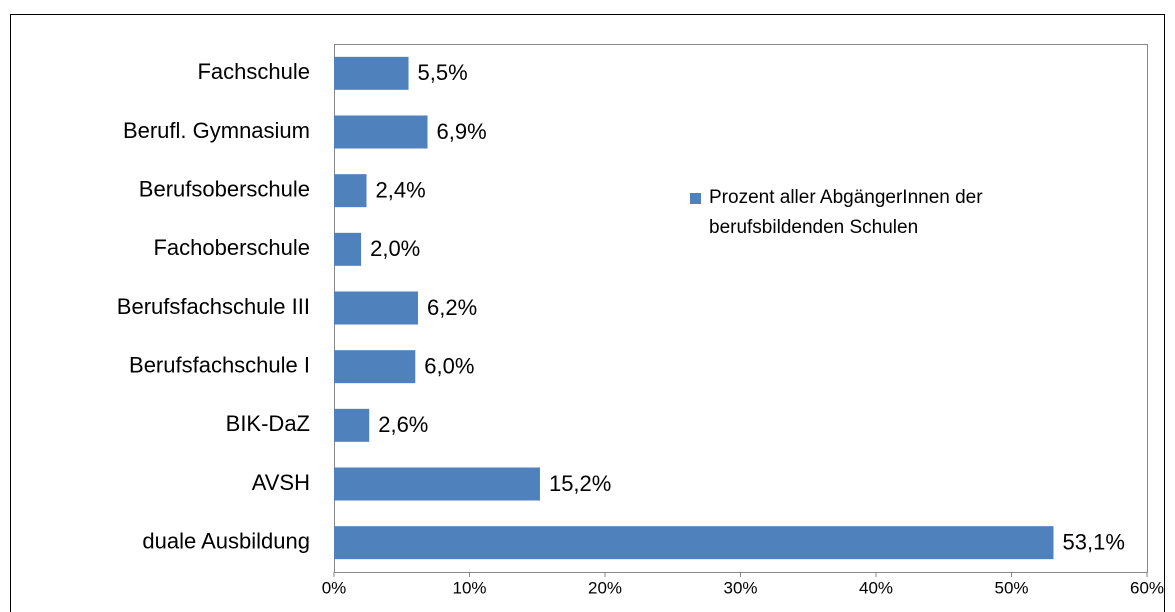 The image size is (1175, 612). What do you see at coordinates (695, 198) in the screenshot?
I see `legend-swatch` at bounding box center [695, 198].